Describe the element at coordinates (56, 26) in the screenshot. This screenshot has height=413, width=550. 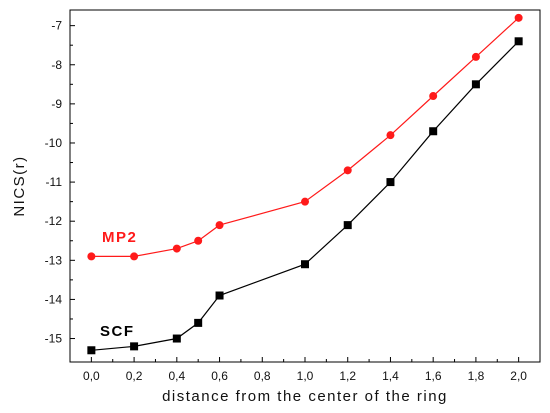
I see `y-tick-label: -7` at that location.